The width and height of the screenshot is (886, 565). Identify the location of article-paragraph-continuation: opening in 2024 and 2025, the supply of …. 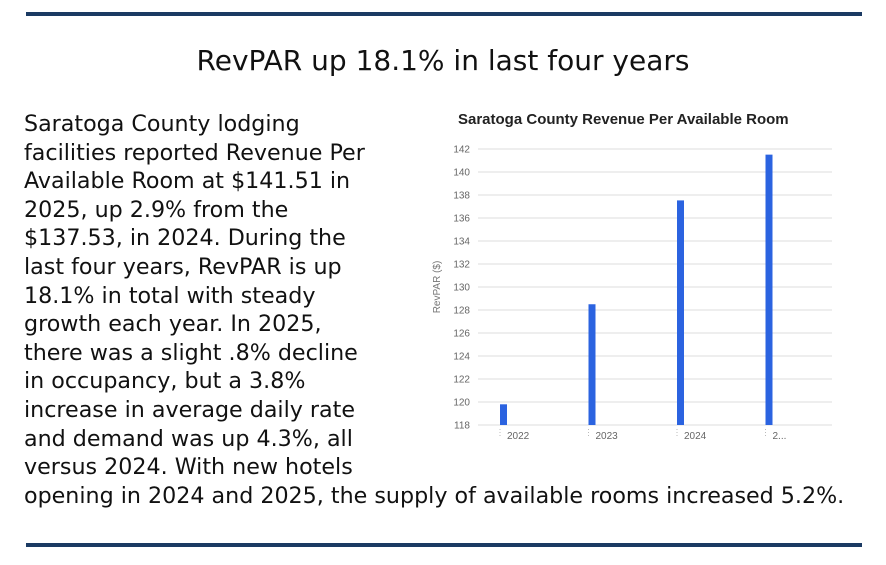
(434, 495).